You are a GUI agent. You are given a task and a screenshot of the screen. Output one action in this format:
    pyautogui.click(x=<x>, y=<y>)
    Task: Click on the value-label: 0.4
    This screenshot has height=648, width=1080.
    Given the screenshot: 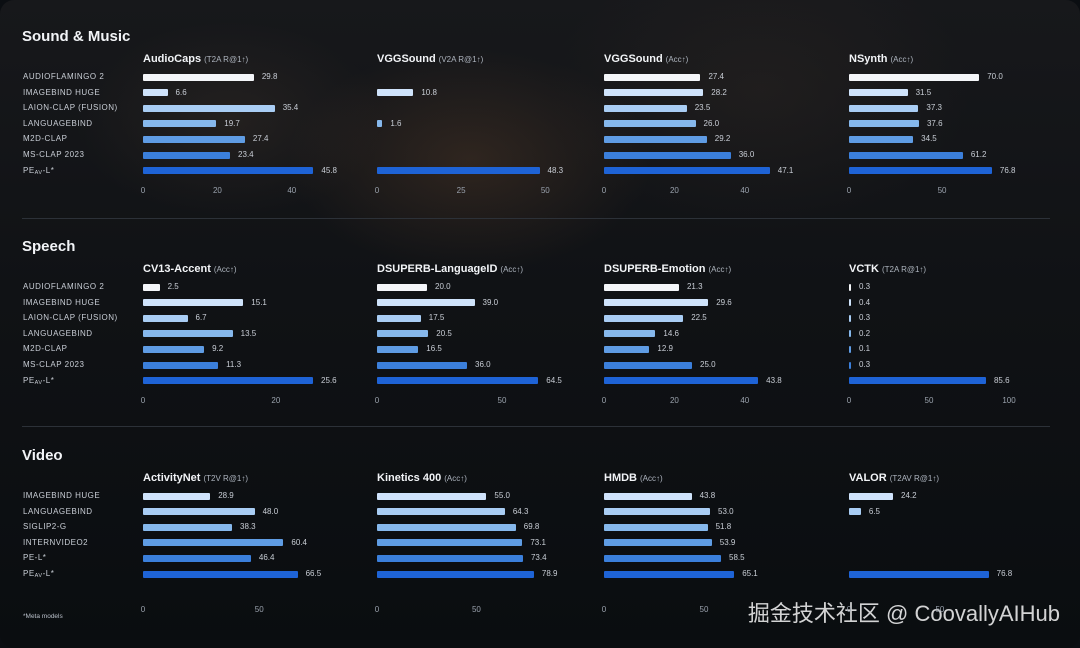 What is the action you would take?
    pyautogui.click(x=865, y=302)
    